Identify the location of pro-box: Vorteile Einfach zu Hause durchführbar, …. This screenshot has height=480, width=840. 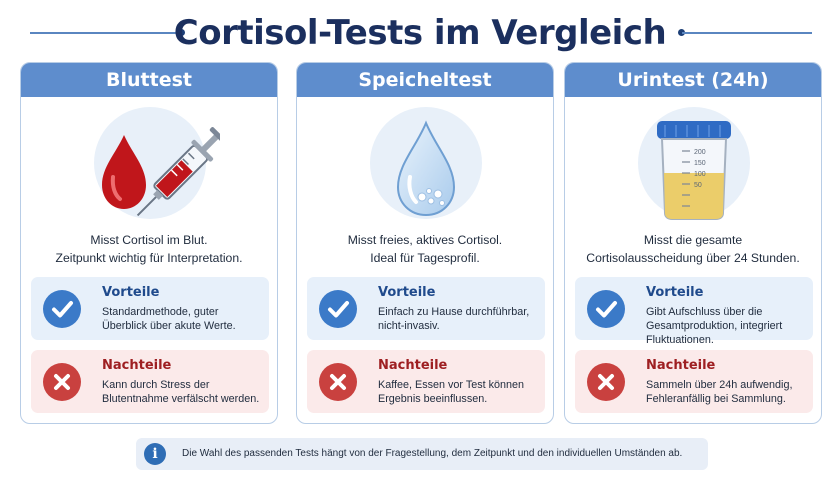
(426, 308).